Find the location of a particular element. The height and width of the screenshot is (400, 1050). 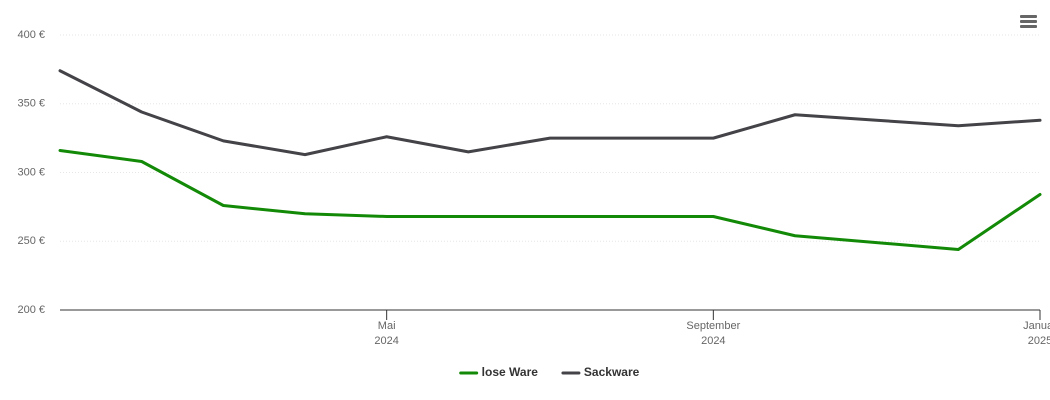

legend-label: Sackware is located at coordinates (612, 372).